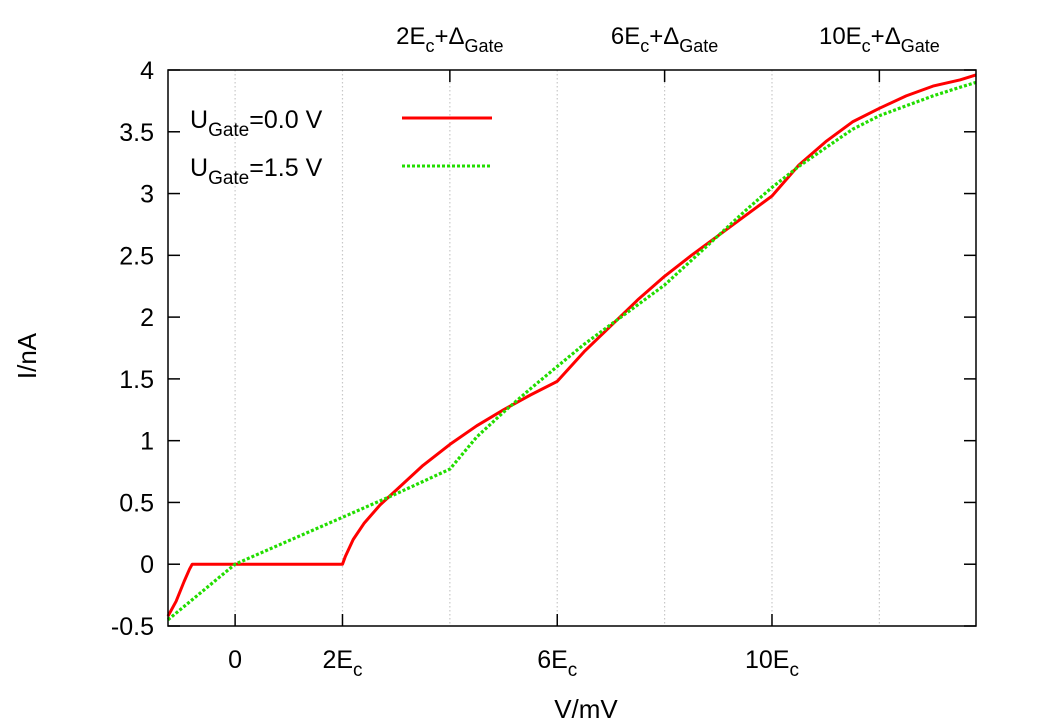 This screenshot has height=727, width=1048. I want to click on y-axis-label: I/nA, so click(27, 355).